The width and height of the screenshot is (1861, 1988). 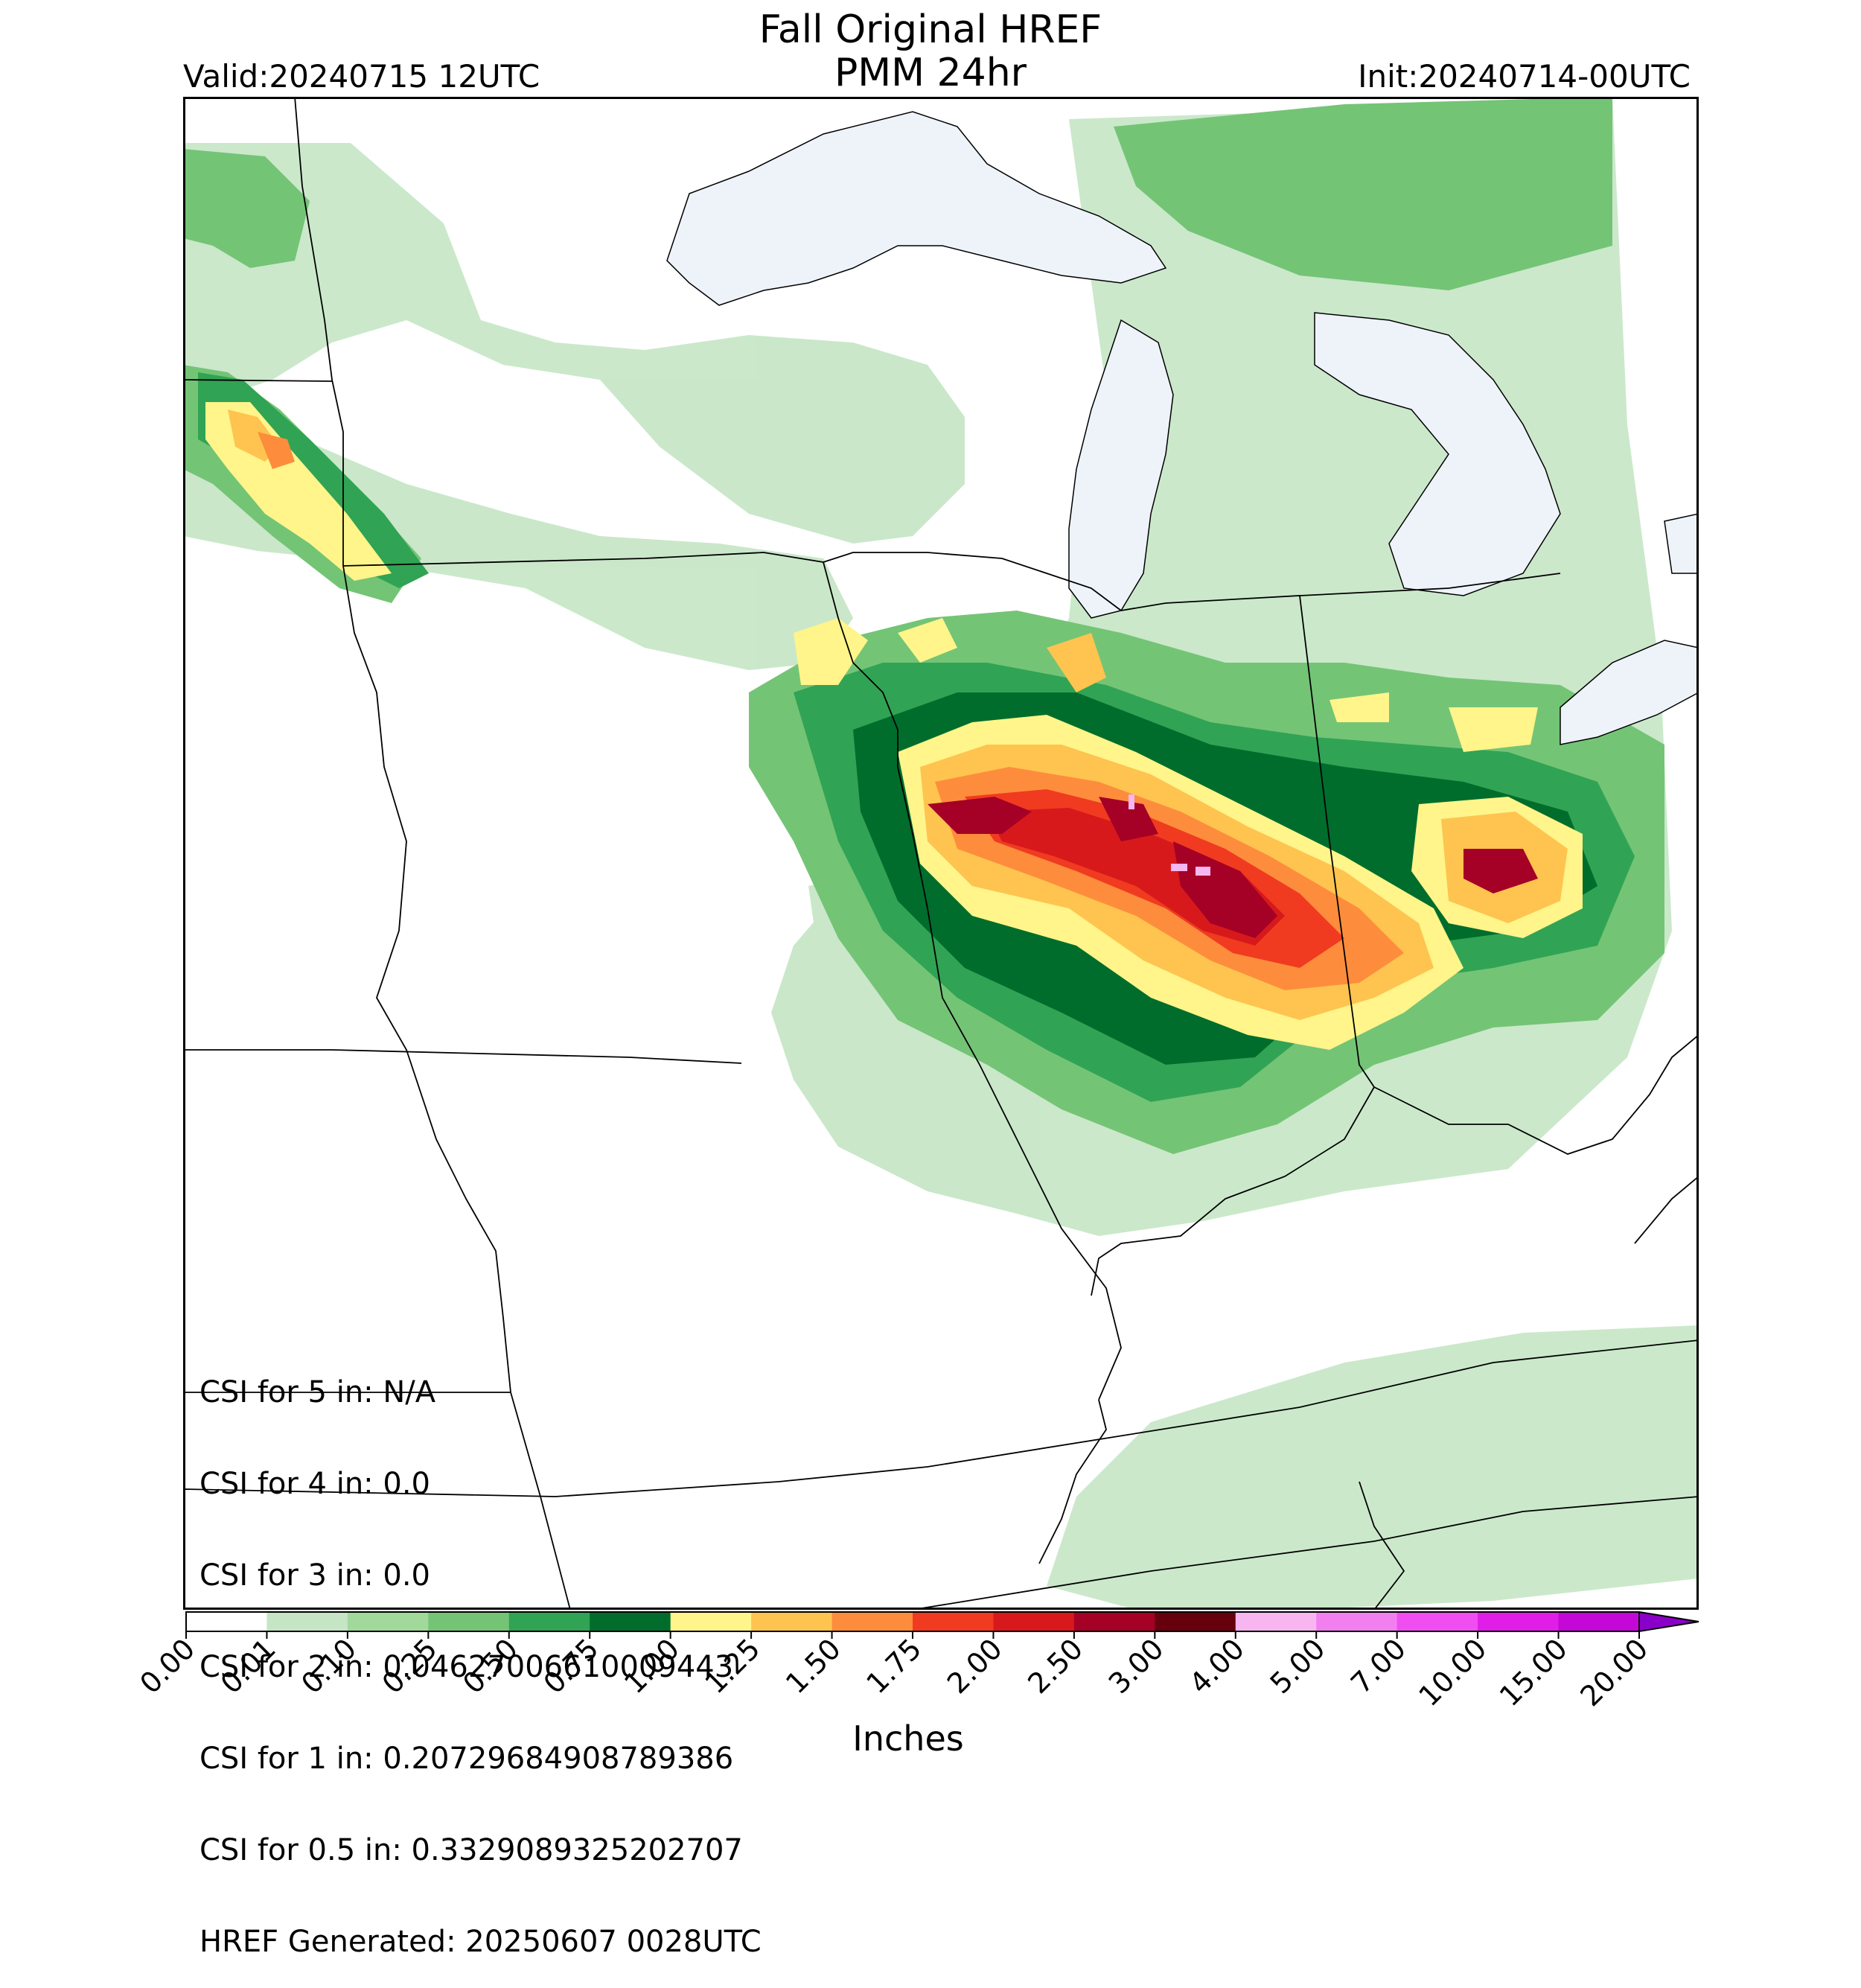 What do you see at coordinates (908, 1739) in the screenshot?
I see `colorbar-label: Inches` at bounding box center [908, 1739].